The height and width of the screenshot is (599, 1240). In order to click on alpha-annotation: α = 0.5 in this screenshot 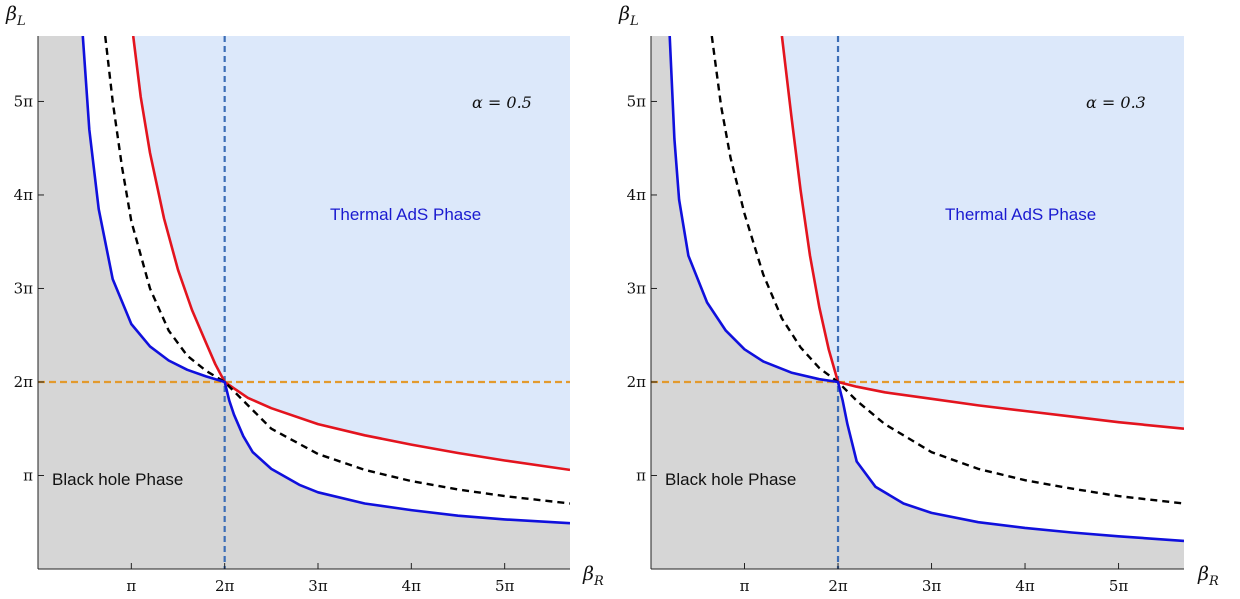, I will do `click(502, 102)`.